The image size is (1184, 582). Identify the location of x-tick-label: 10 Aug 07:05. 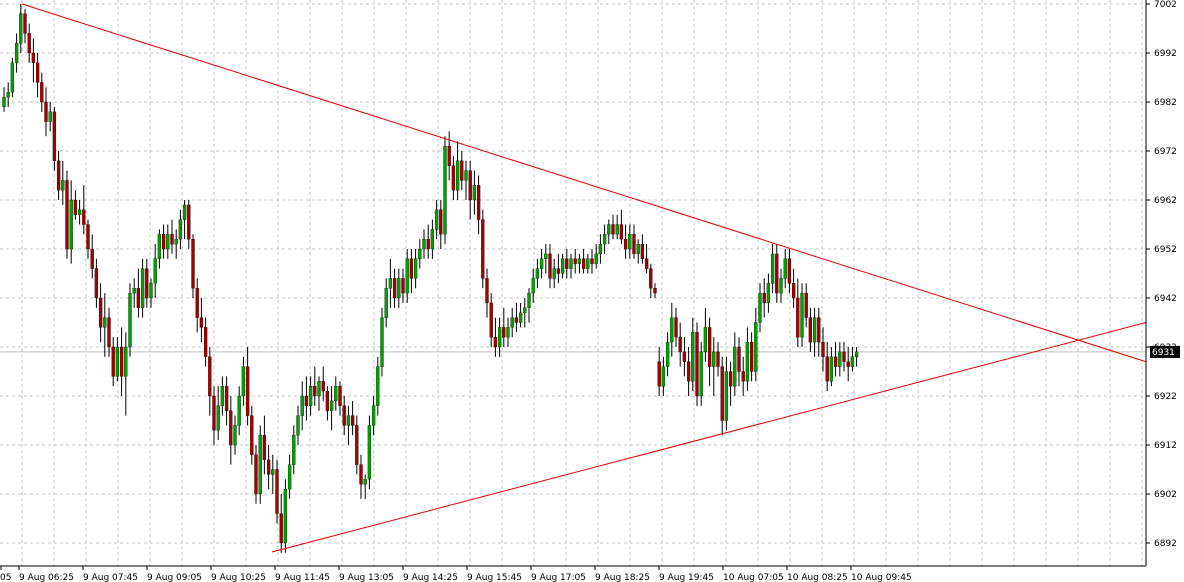
(753, 577).